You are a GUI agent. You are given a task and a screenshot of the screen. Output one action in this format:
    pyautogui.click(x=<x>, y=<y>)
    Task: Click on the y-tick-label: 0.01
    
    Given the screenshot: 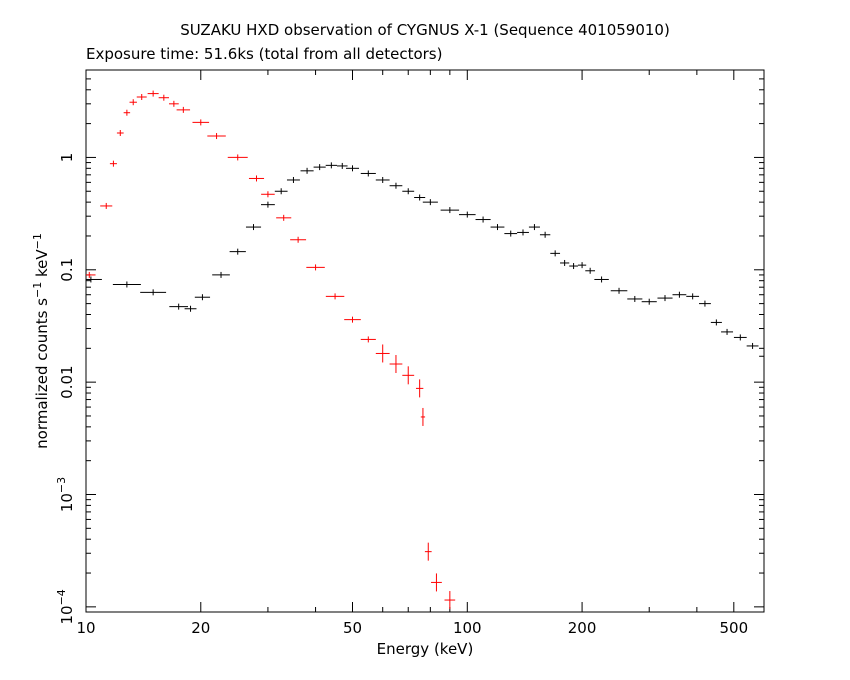 What is the action you would take?
    pyautogui.click(x=67, y=381)
    